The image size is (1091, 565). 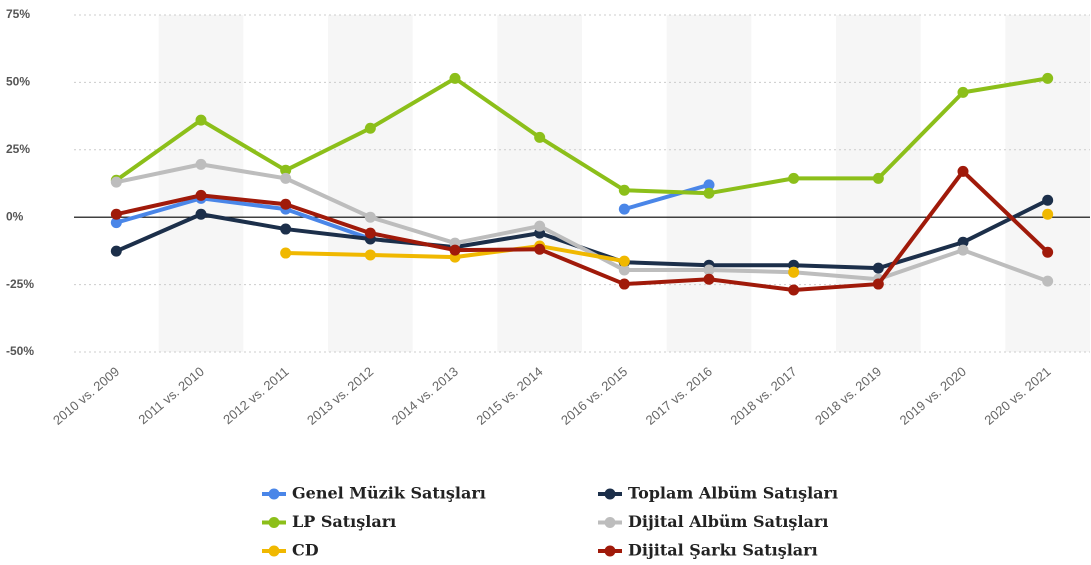 I want to click on y-tick-label: -50%, so click(x=20, y=351).